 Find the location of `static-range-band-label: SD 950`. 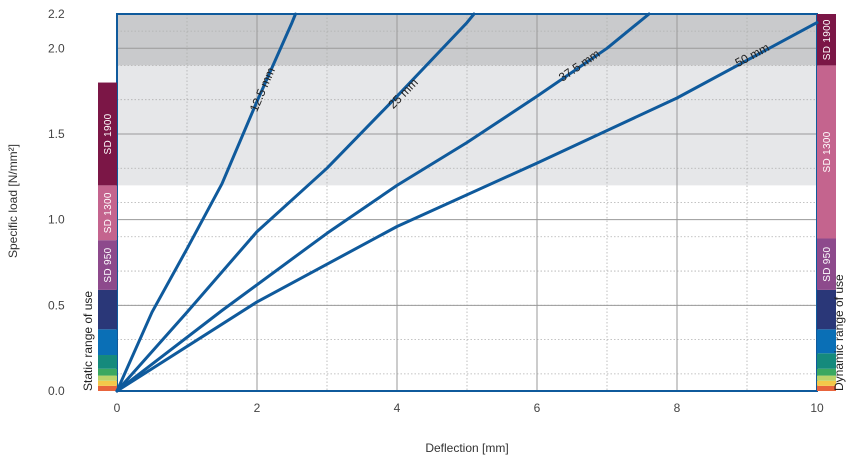

static-range-band-label: SD 950 is located at coordinates (108, 264).